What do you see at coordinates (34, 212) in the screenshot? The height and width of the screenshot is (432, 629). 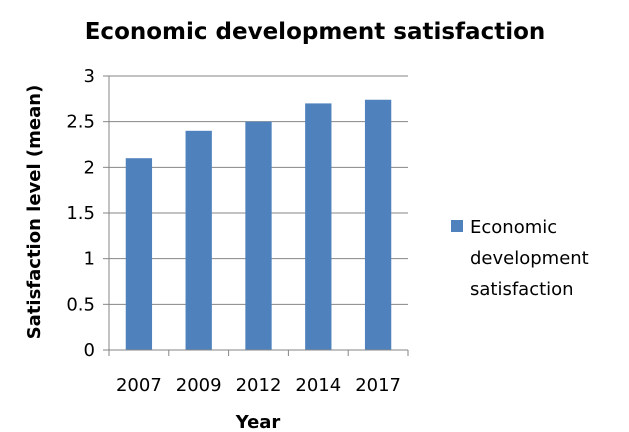 I see `y-axis-title: Satisfaction level (mean)` at bounding box center [34, 212].